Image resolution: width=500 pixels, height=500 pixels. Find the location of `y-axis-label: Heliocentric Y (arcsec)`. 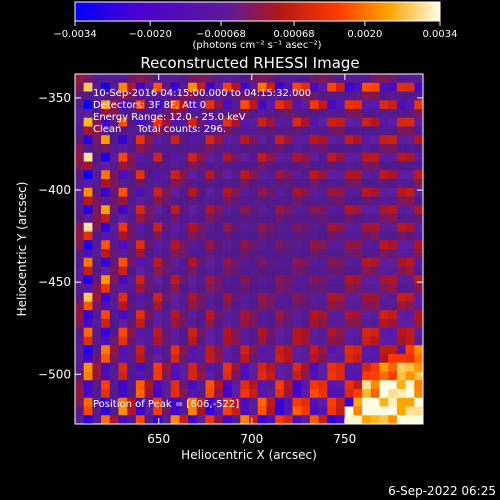

y-axis-label: Heliocentric Y (arcsec) is located at coordinates (22, 249).